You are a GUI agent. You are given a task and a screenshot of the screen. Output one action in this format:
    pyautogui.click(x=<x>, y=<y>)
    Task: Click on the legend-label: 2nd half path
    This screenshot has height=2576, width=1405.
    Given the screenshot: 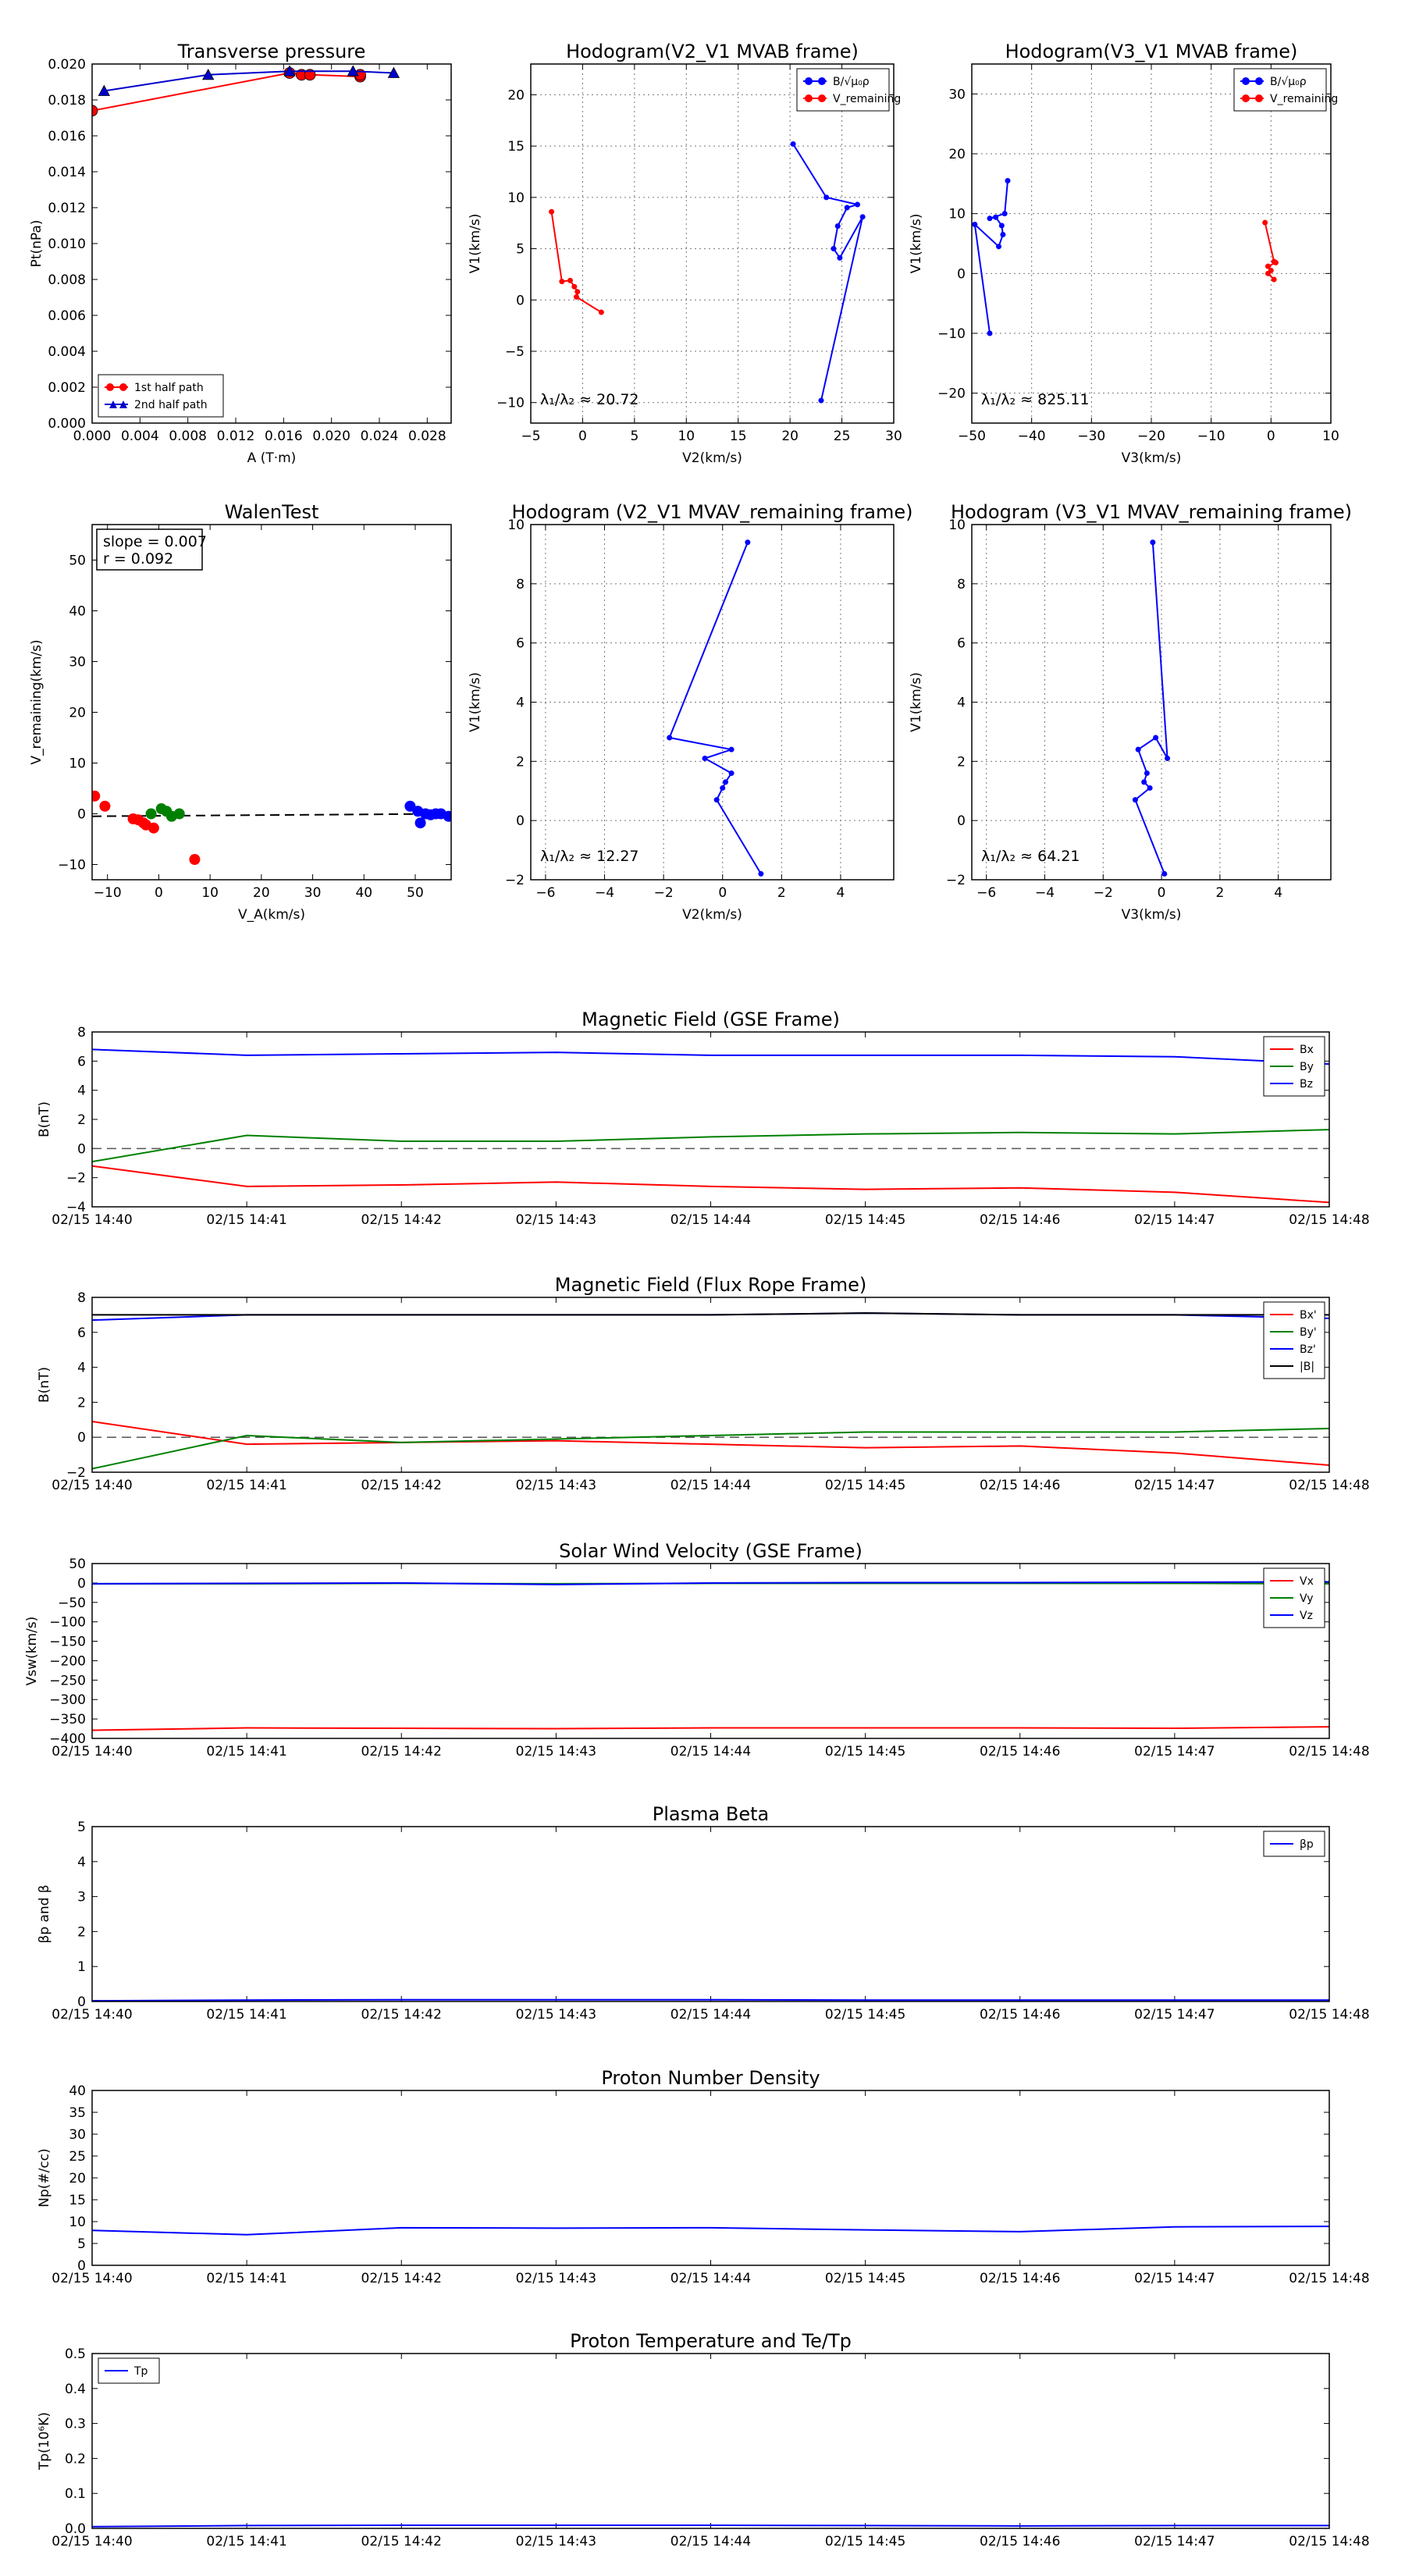 What is the action you would take?
    pyautogui.click(x=171, y=405)
    